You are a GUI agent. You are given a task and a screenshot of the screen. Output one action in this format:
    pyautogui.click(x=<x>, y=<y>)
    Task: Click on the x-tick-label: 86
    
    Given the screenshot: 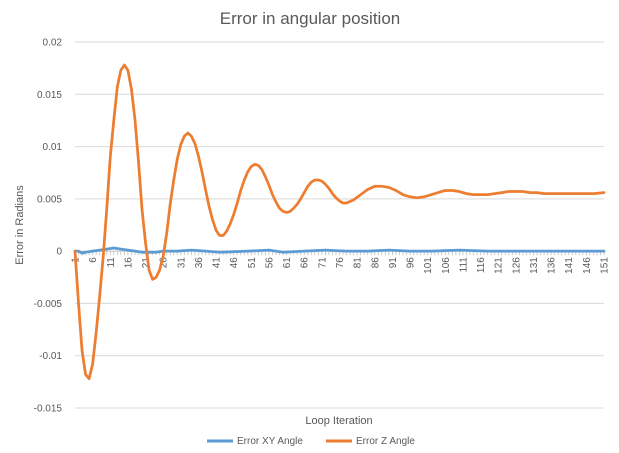 What is the action you would take?
    pyautogui.click(x=375, y=263)
    